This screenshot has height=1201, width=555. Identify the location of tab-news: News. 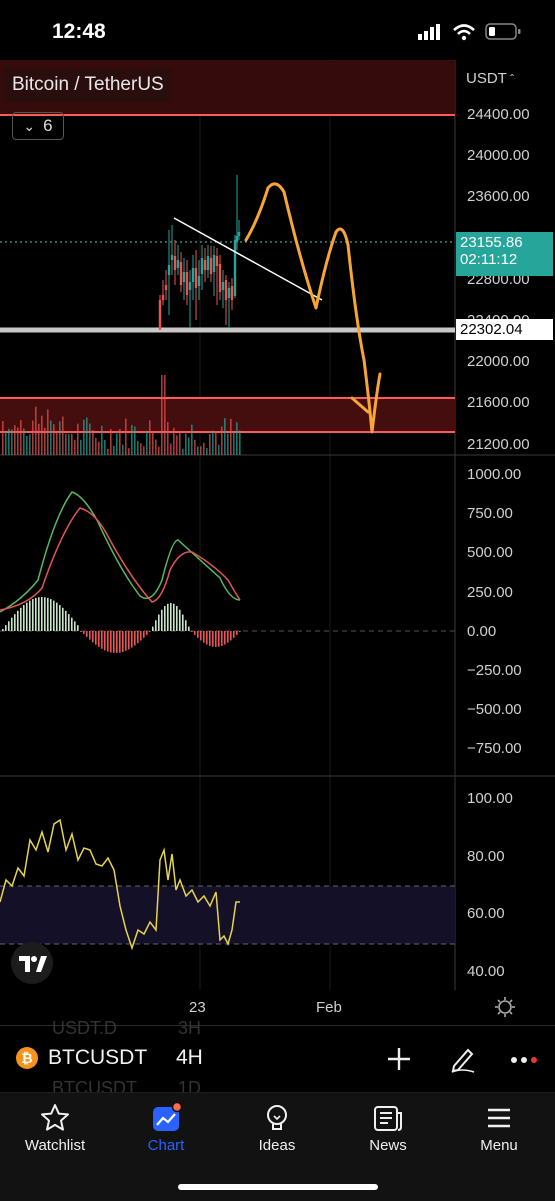
(388, 1127).